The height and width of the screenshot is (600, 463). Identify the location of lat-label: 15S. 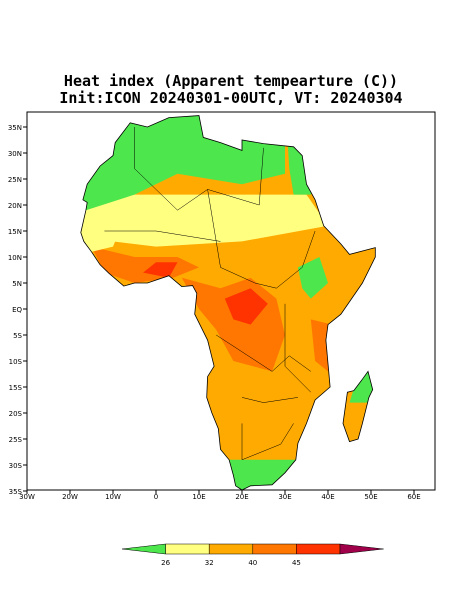
(16, 388).